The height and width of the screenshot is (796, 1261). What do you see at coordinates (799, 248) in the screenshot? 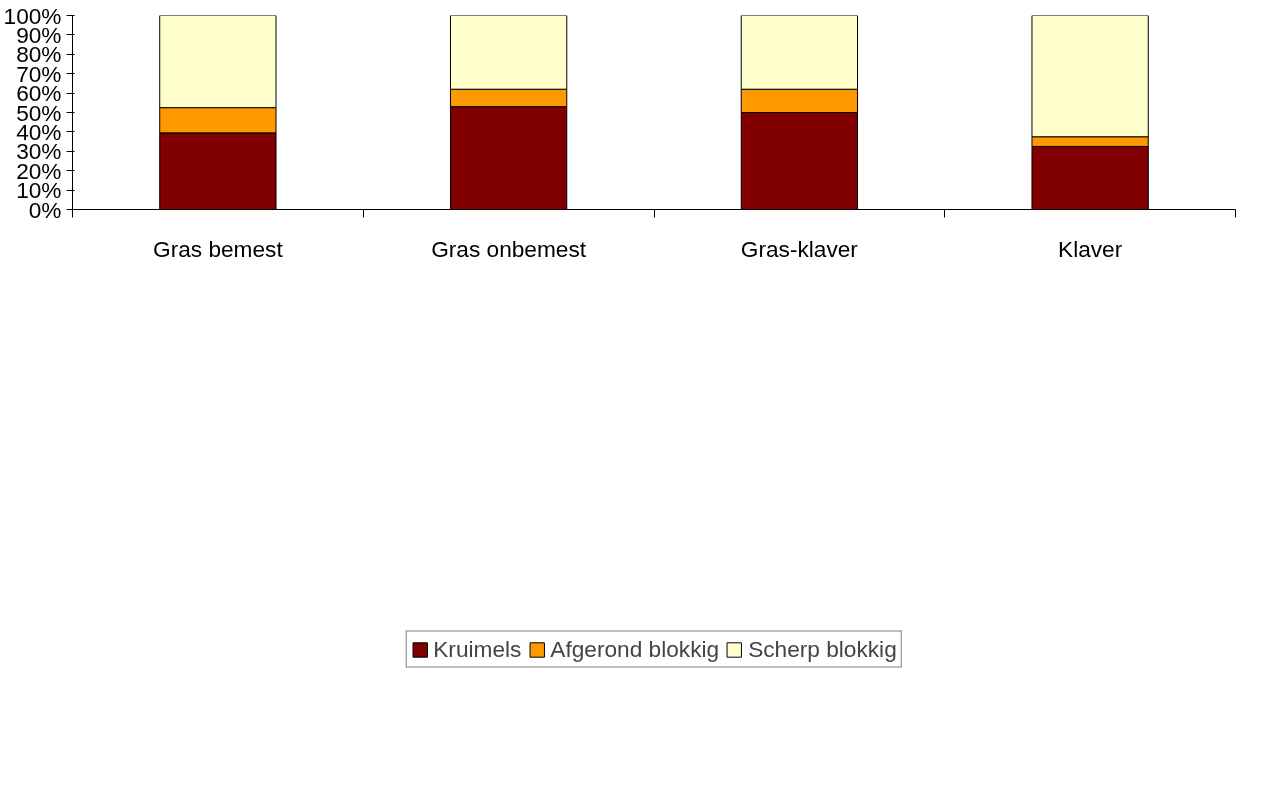
I see `x-tick-label: Gras-klaver` at bounding box center [799, 248].